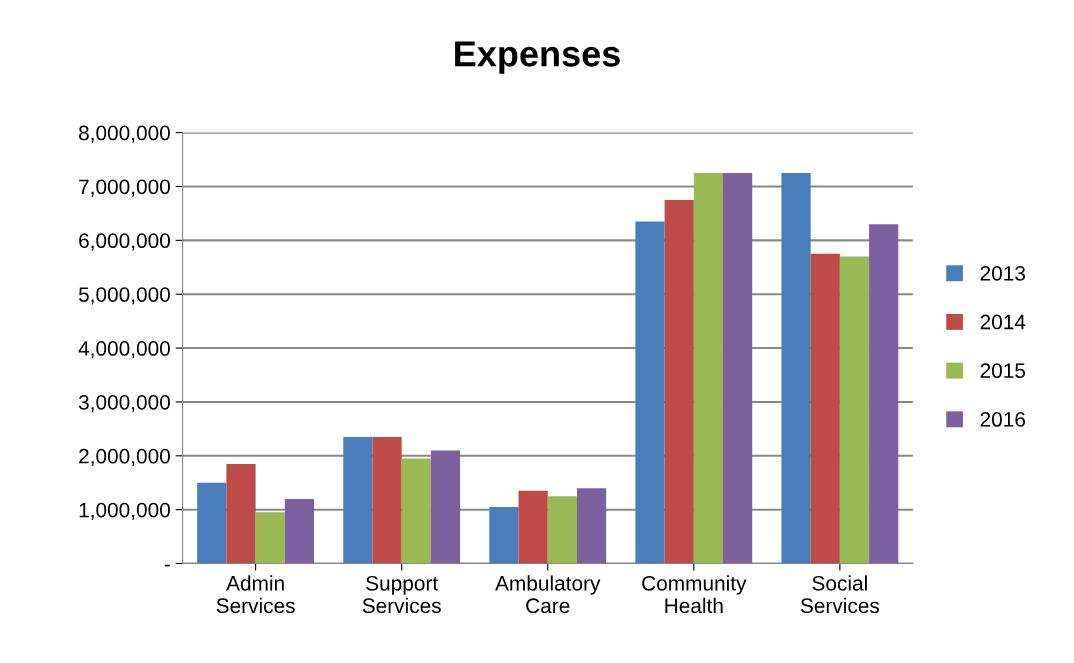 This screenshot has width=1074, height=663. Describe the element at coordinates (255, 594) in the screenshot. I see `x-tick-label: Admin Services` at that location.